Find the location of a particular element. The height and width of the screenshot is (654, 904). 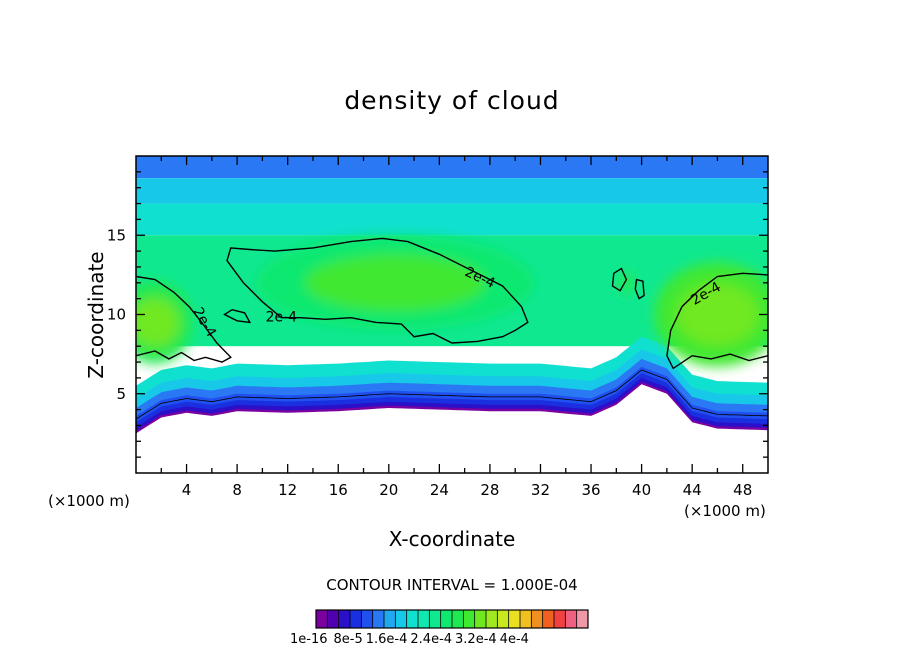

colorbar-frame is located at coordinates (452, 619).